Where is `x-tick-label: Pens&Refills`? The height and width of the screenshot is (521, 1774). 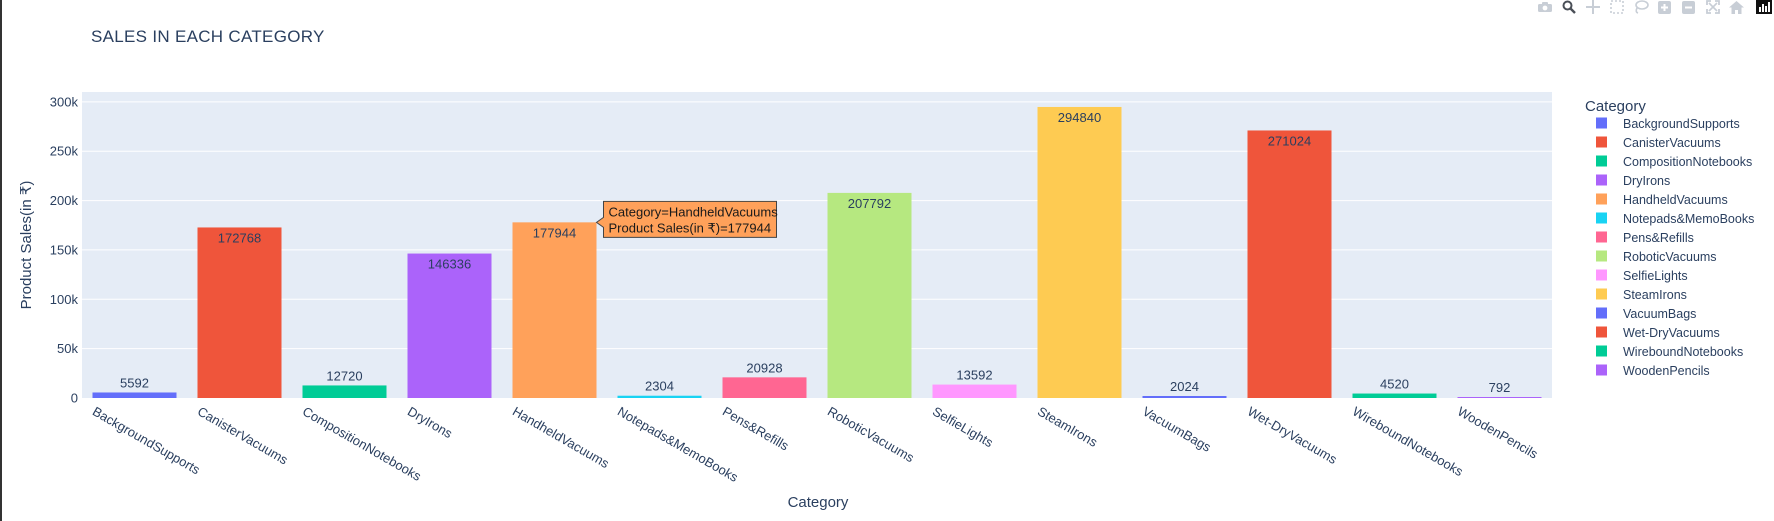
x-tick-label: Pens&Refills is located at coordinates (756, 429).